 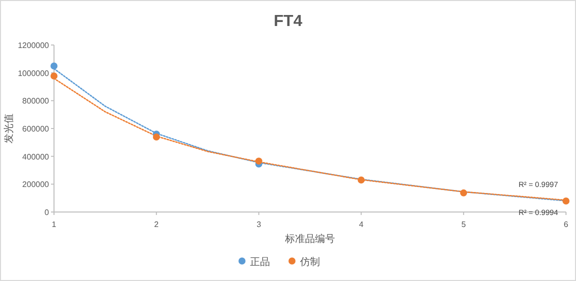 What do you see at coordinates (157, 224) in the screenshot?
I see `x-tick-label: 2` at bounding box center [157, 224].